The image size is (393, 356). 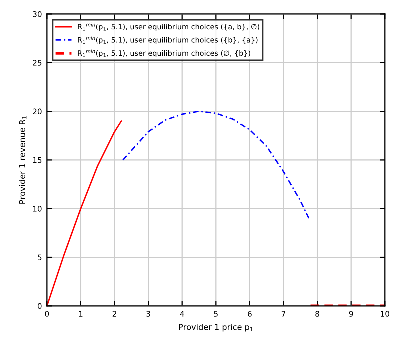 I want to click on y-axis-title: Provider 1 revenue R$_{1}$, so click(x=23, y=160).